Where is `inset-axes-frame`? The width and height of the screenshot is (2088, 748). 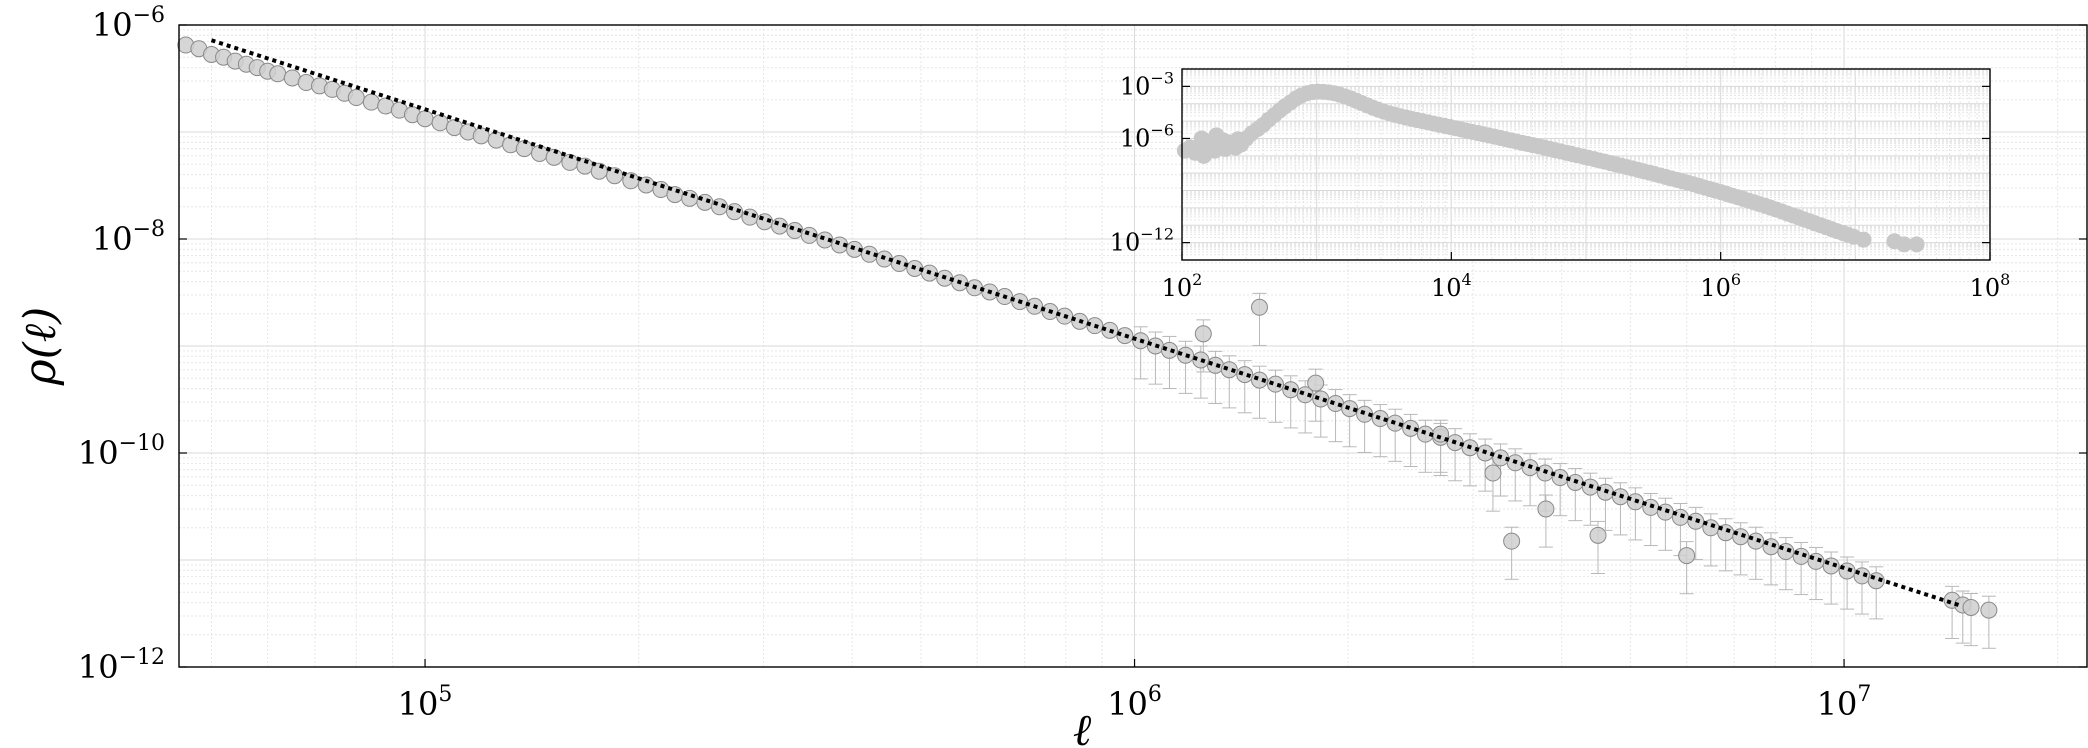 inset-axes-frame is located at coordinates (1586, 164).